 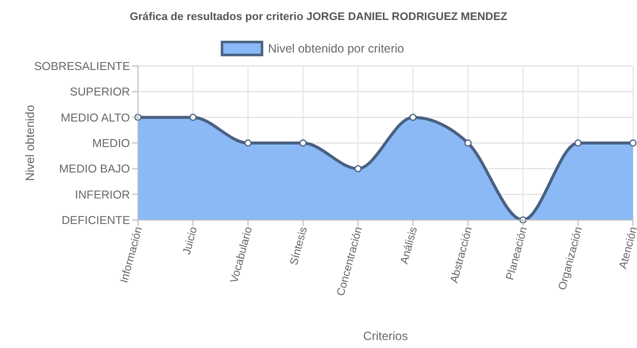 I want to click on text: Nivel obtenido, so click(x=30, y=143).